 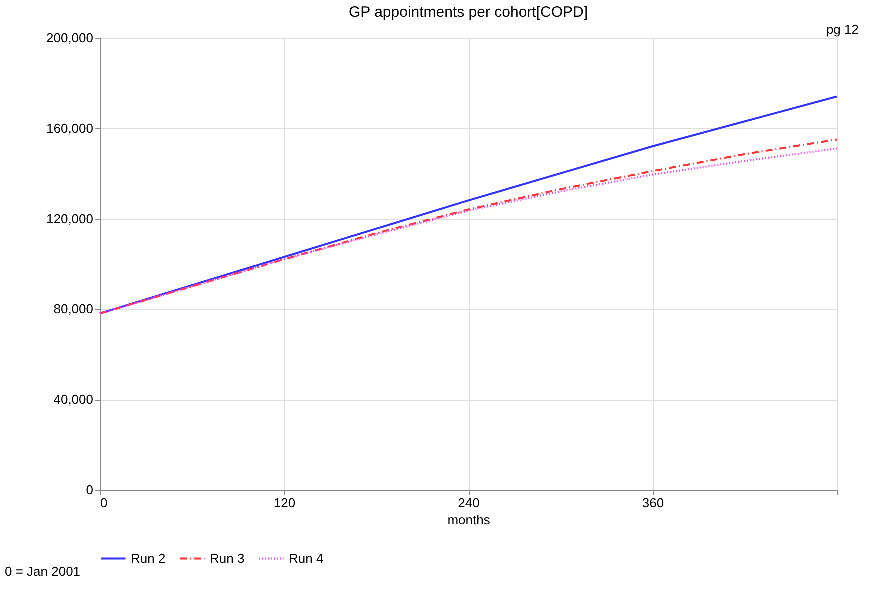 I want to click on x-tick-label: 120, so click(x=285, y=503).